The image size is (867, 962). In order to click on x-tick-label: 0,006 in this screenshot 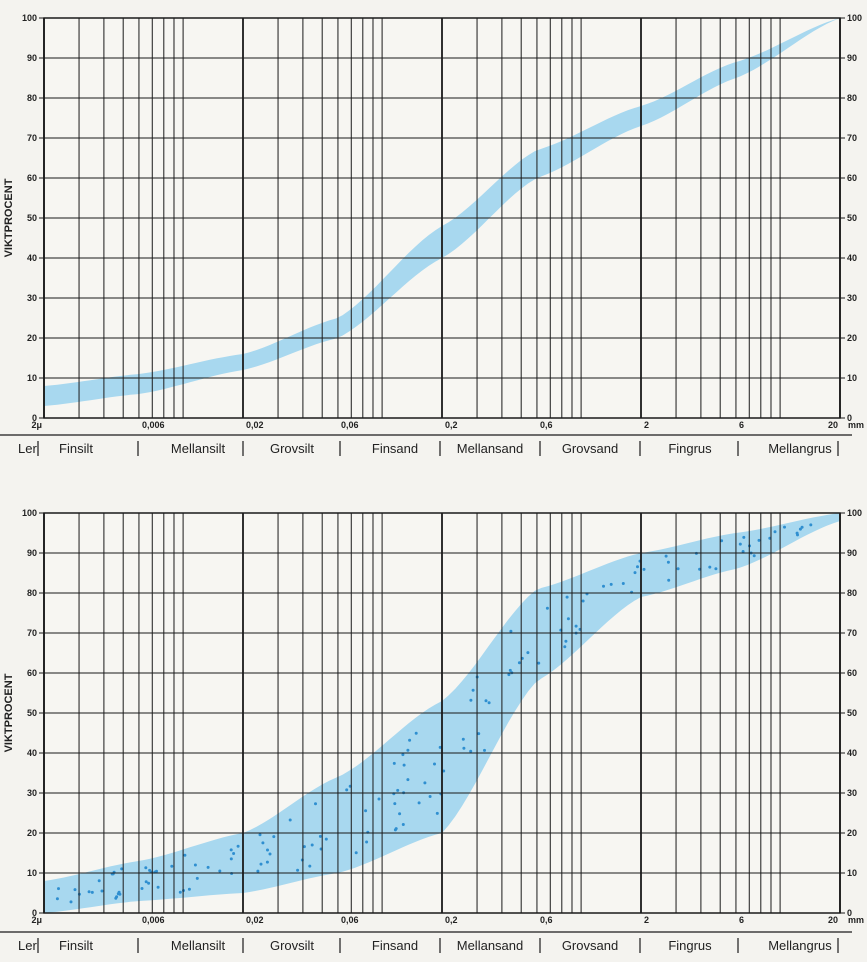, I will do `click(153, 425)`.